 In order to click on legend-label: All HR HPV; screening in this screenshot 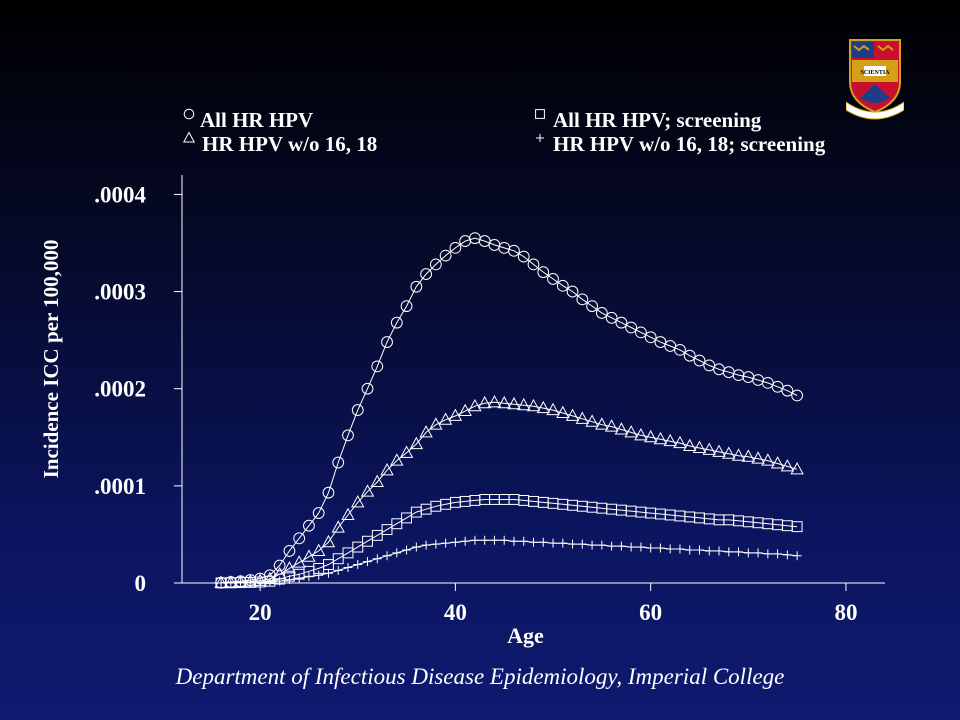, I will do `click(657, 120)`.